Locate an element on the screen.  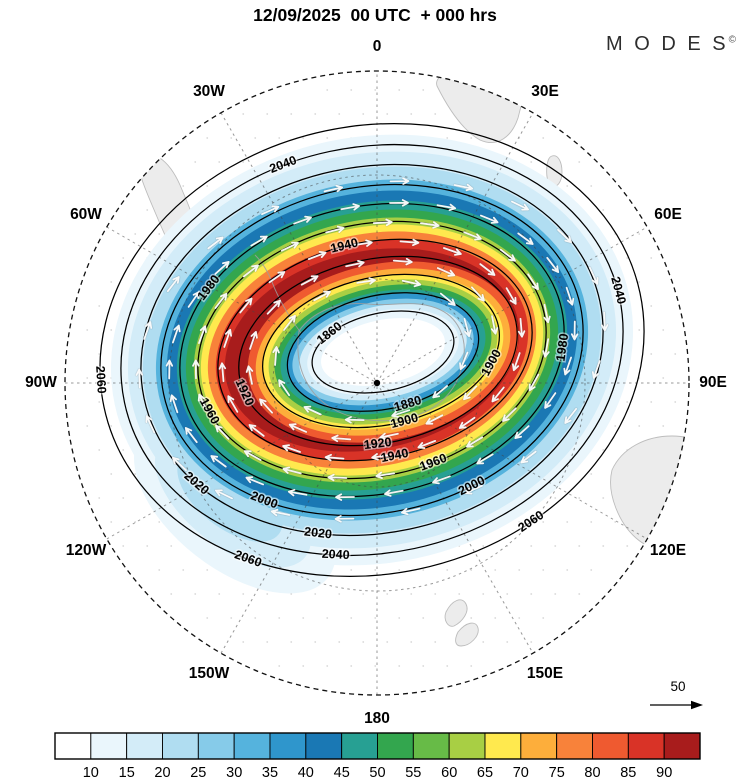
colorbar-tick: 15 is located at coordinates (127, 773).